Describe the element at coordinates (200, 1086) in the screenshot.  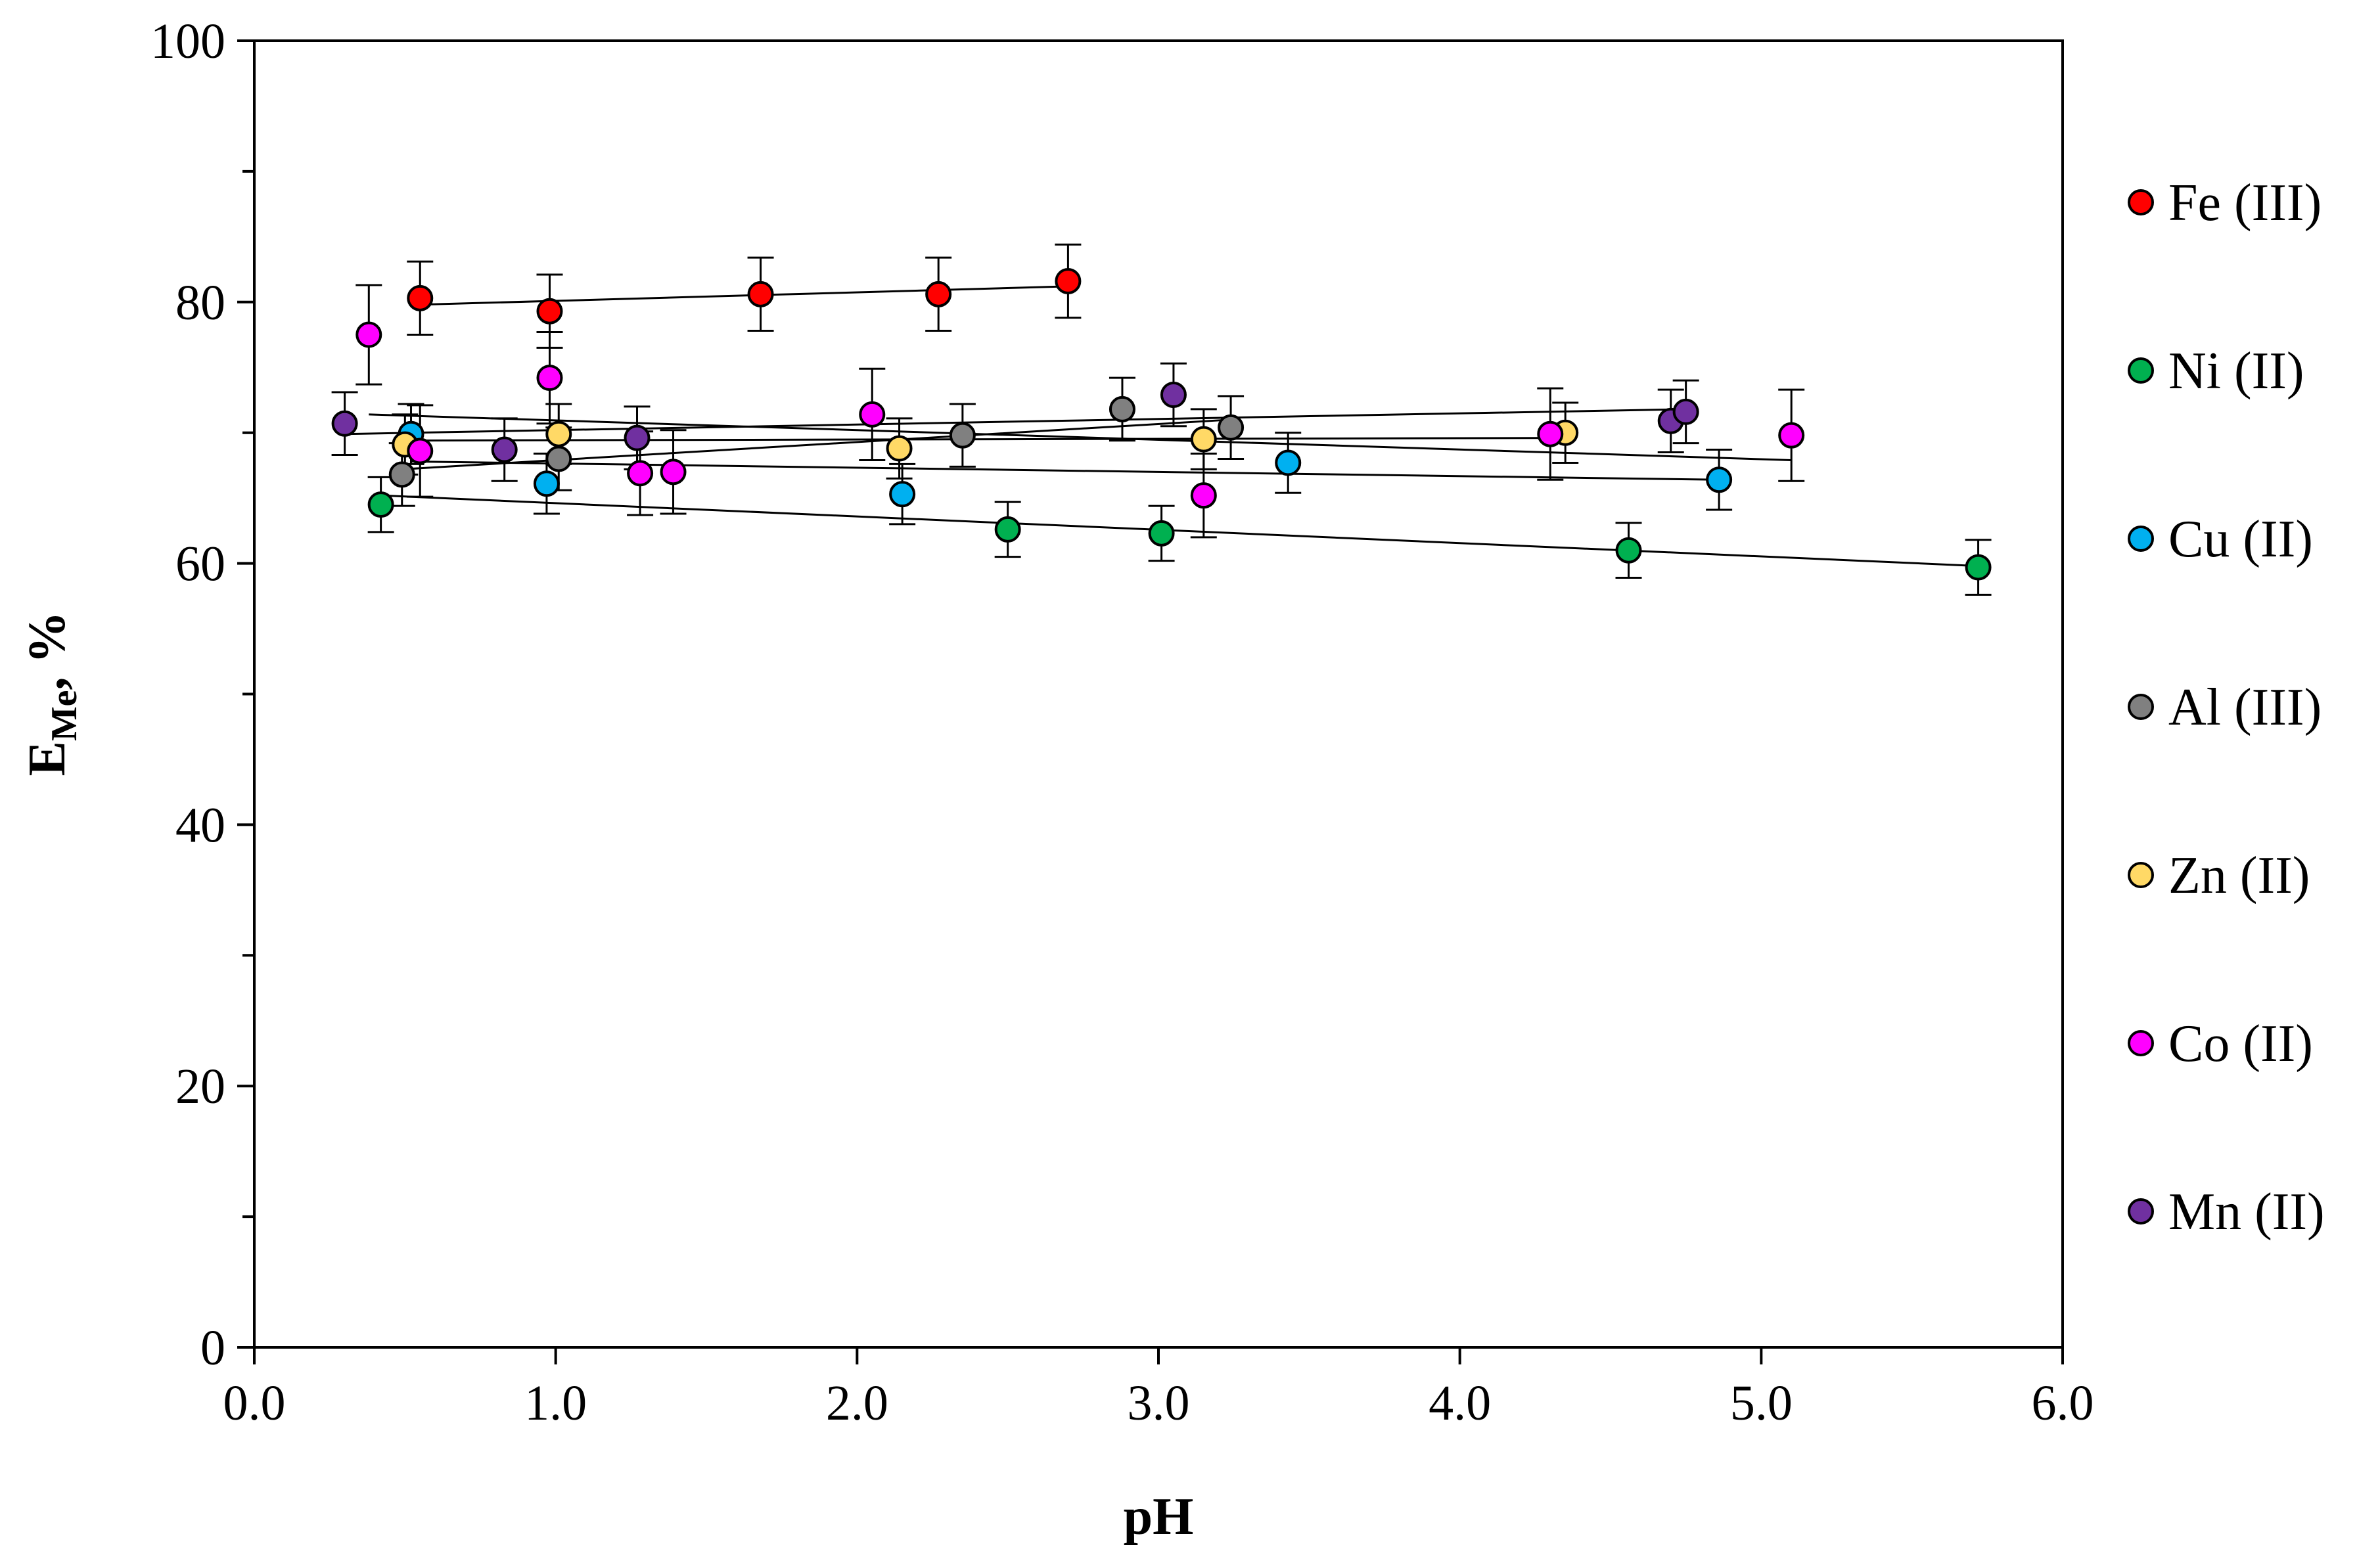
I see `y-tick-label: 20` at that location.